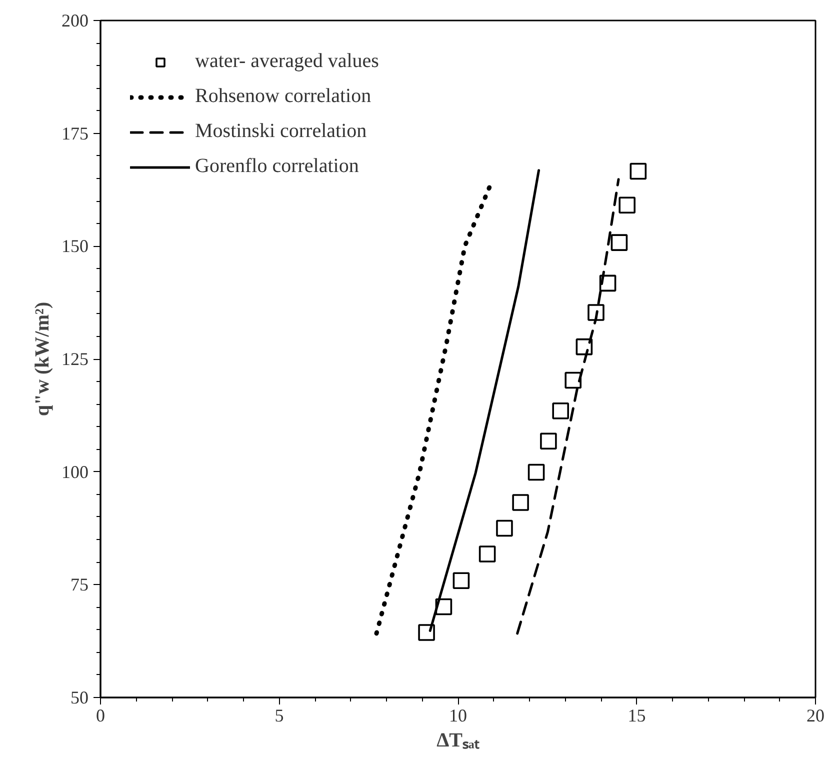 This screenshot has height=767, width=830. Describe the element at coordinates (79, 584) in the screenshot. I see `y-tick-label: 75` at that location.